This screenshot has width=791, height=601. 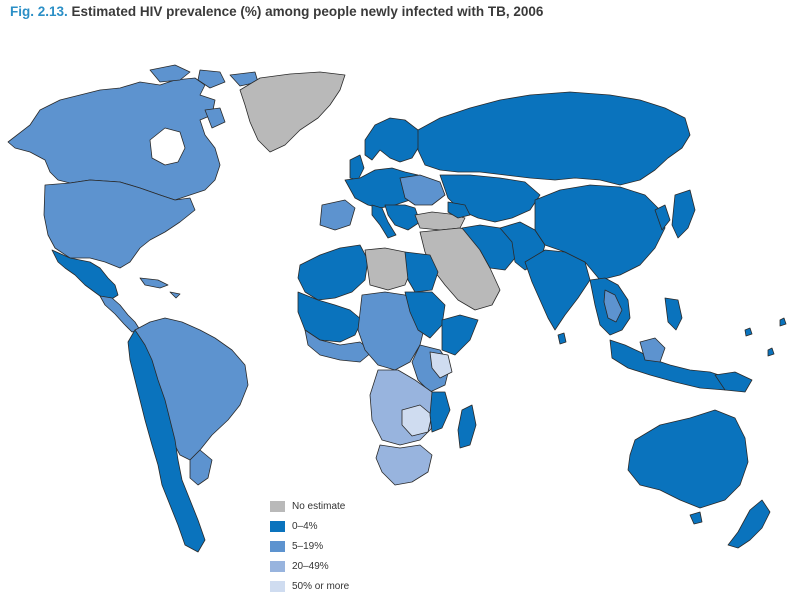 What do you see at coordinates (119, 224) in the screenshot?
I see `region-usa` at bounding box center [119, 224].